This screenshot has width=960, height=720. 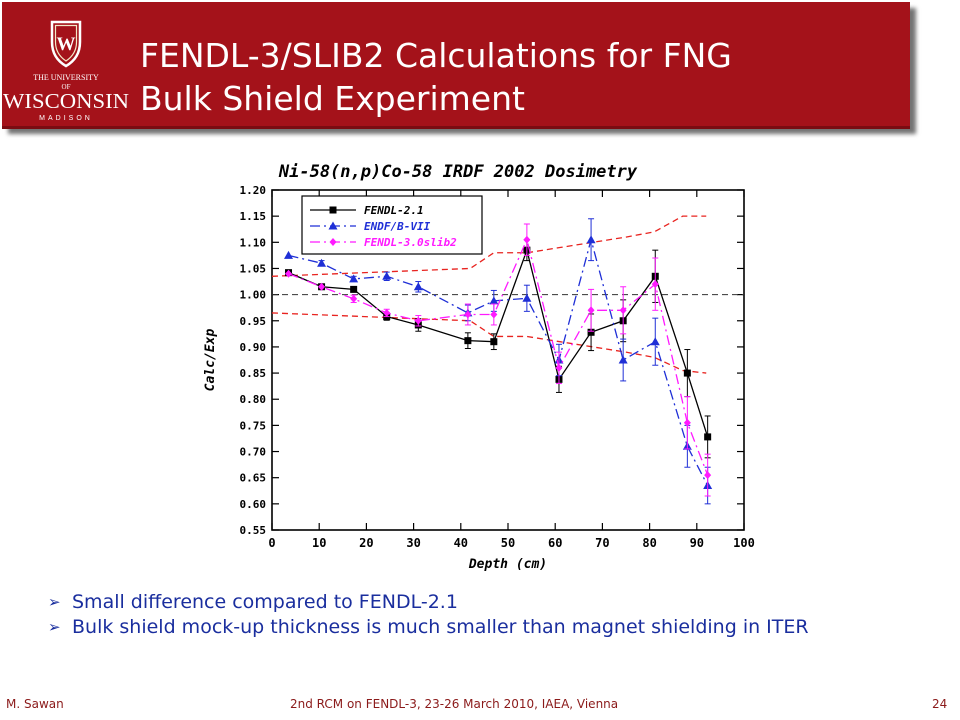 What do you see at coordinates (508, 543) in the screenshot?
I see `x-tick-label: 50` at bounding box center [508, 543].